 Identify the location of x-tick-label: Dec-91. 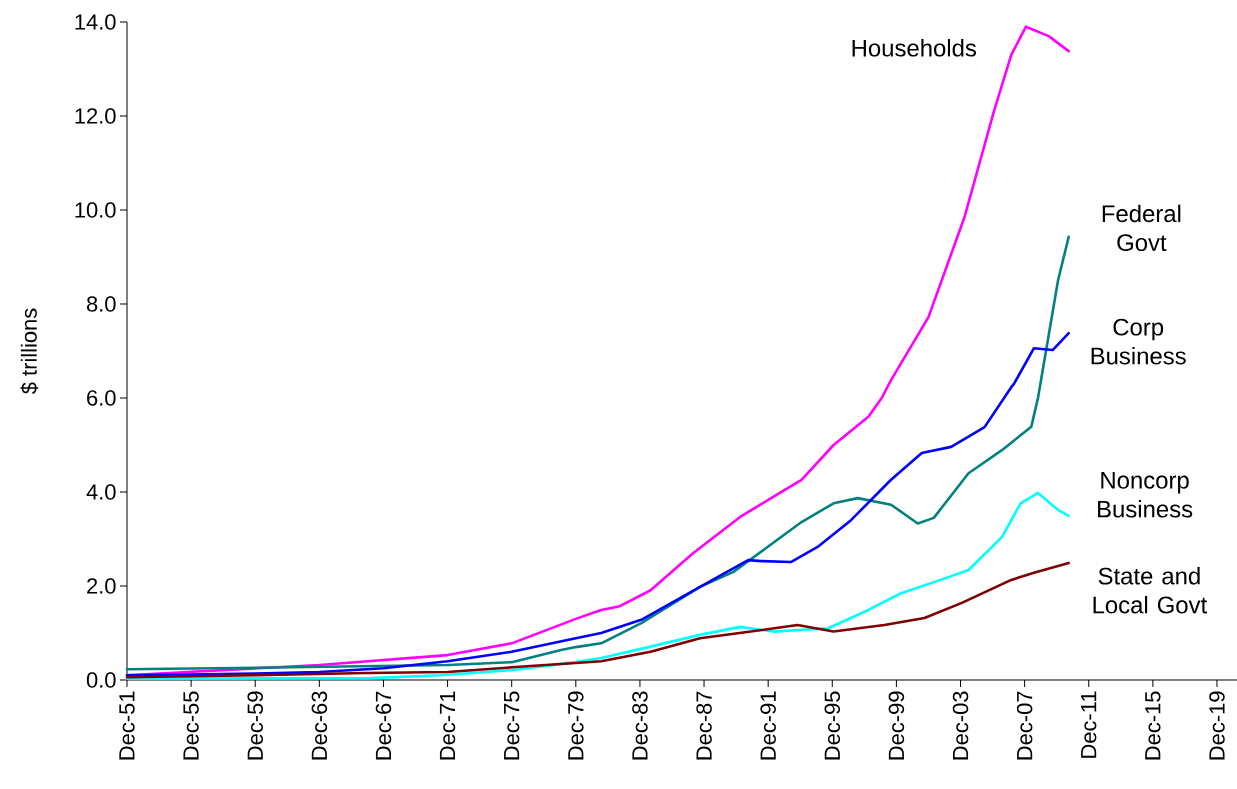
(768, 725).